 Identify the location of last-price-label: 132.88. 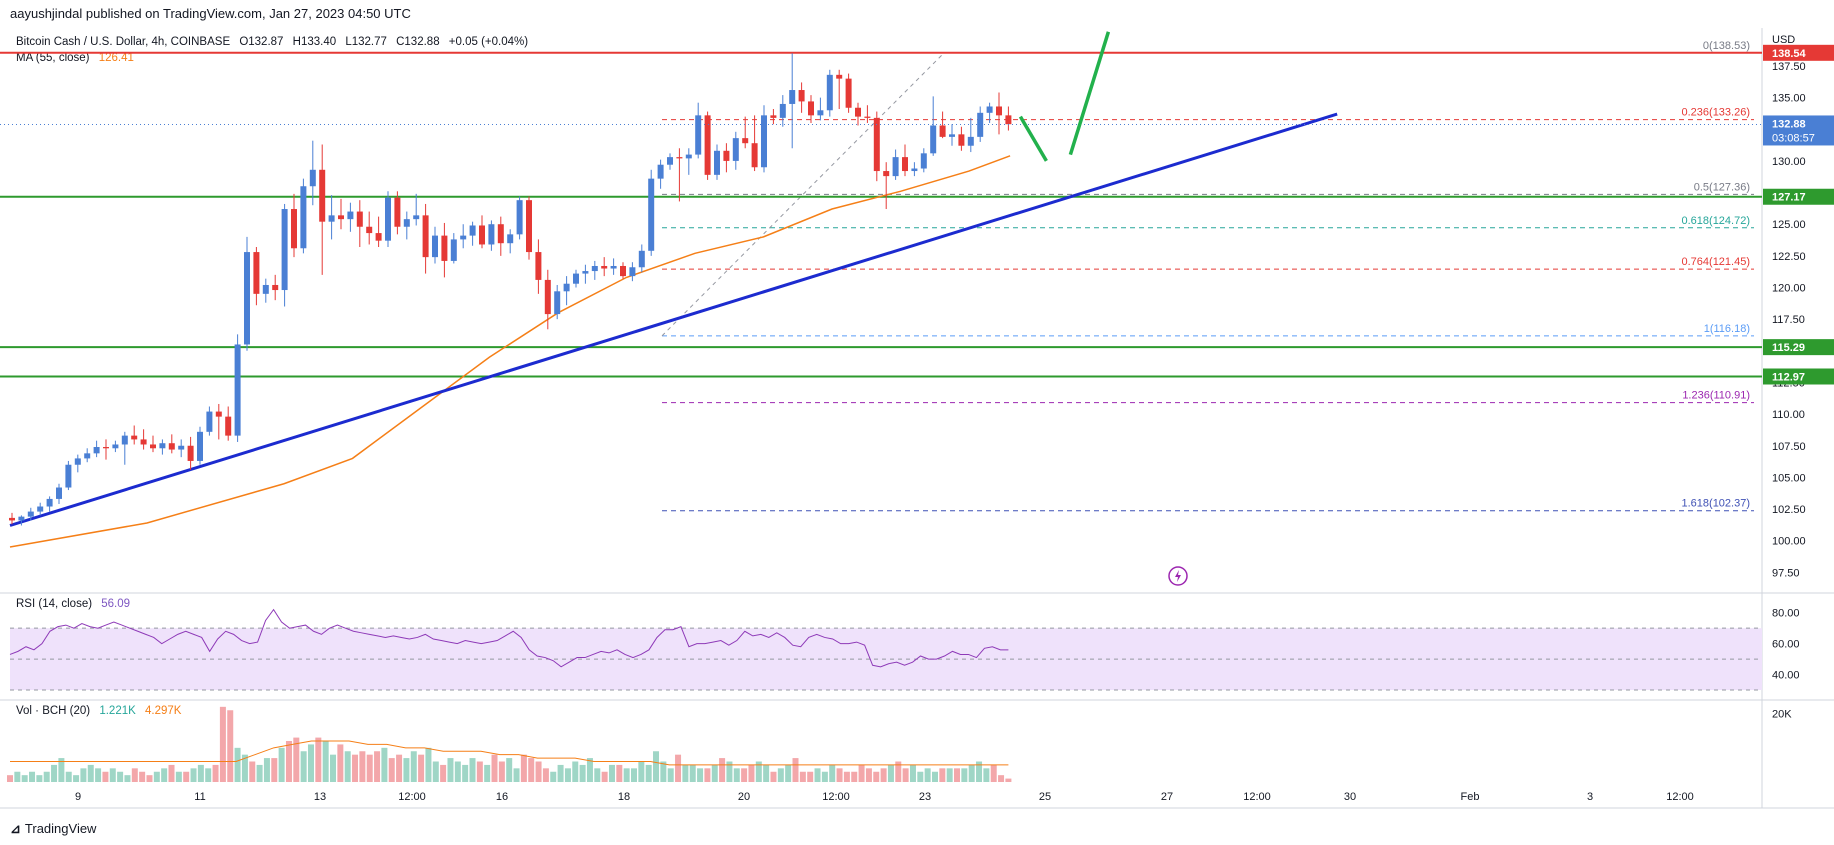
(1789, 124).